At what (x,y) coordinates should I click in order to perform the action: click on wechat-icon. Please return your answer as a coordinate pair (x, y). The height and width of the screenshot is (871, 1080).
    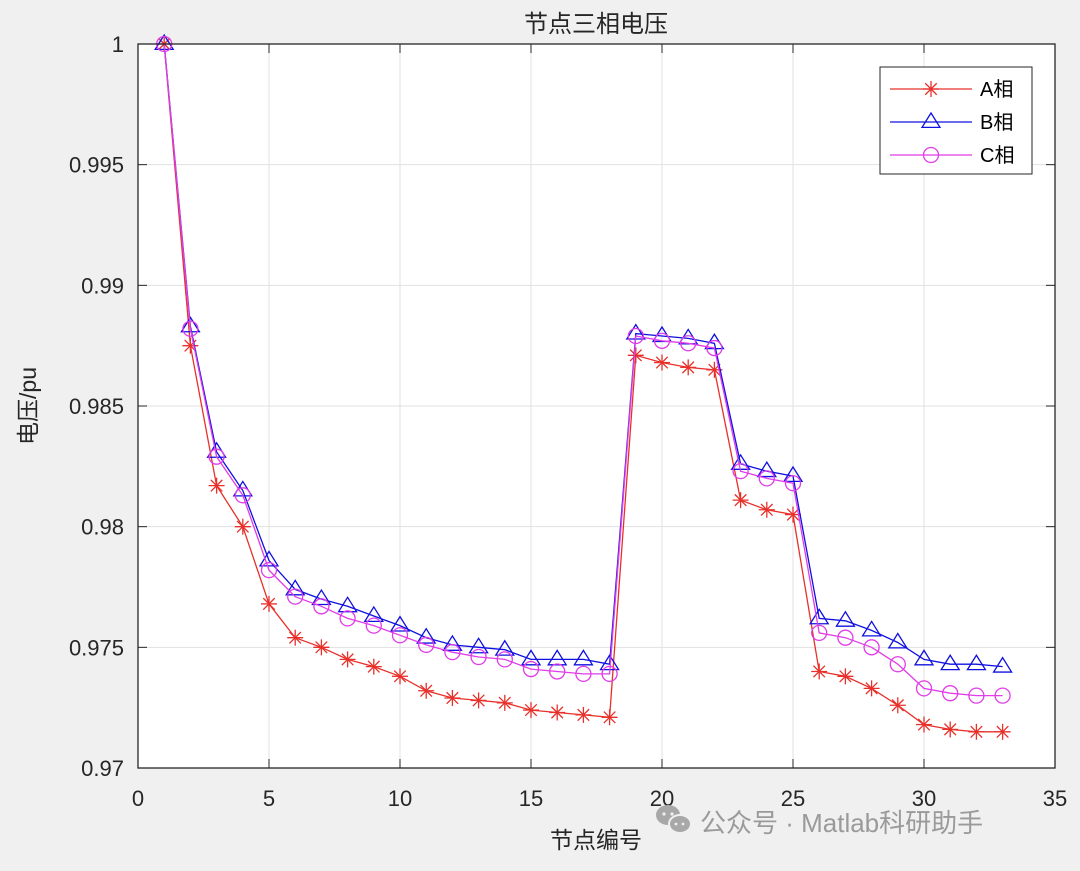
    Looking at the image, I should click on (674, 819).